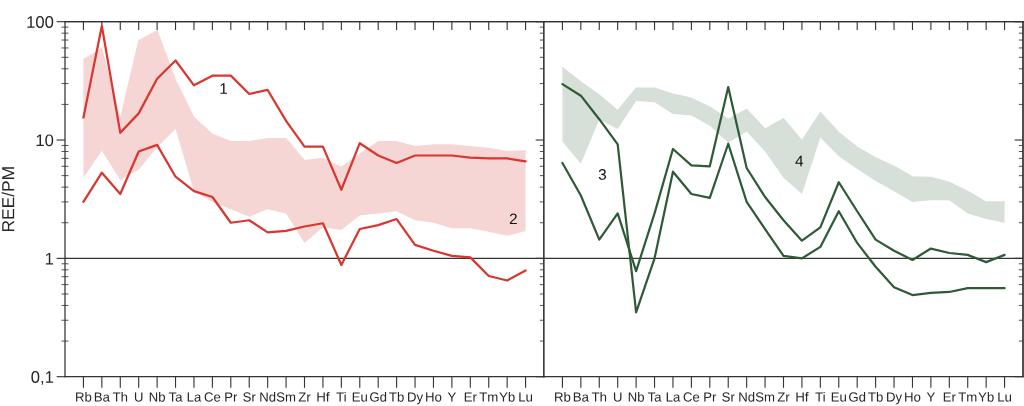  What do you see at coordinates (799, 161) in the screenshot?
I see `annotation: 4` at bounding box center [799, 161].